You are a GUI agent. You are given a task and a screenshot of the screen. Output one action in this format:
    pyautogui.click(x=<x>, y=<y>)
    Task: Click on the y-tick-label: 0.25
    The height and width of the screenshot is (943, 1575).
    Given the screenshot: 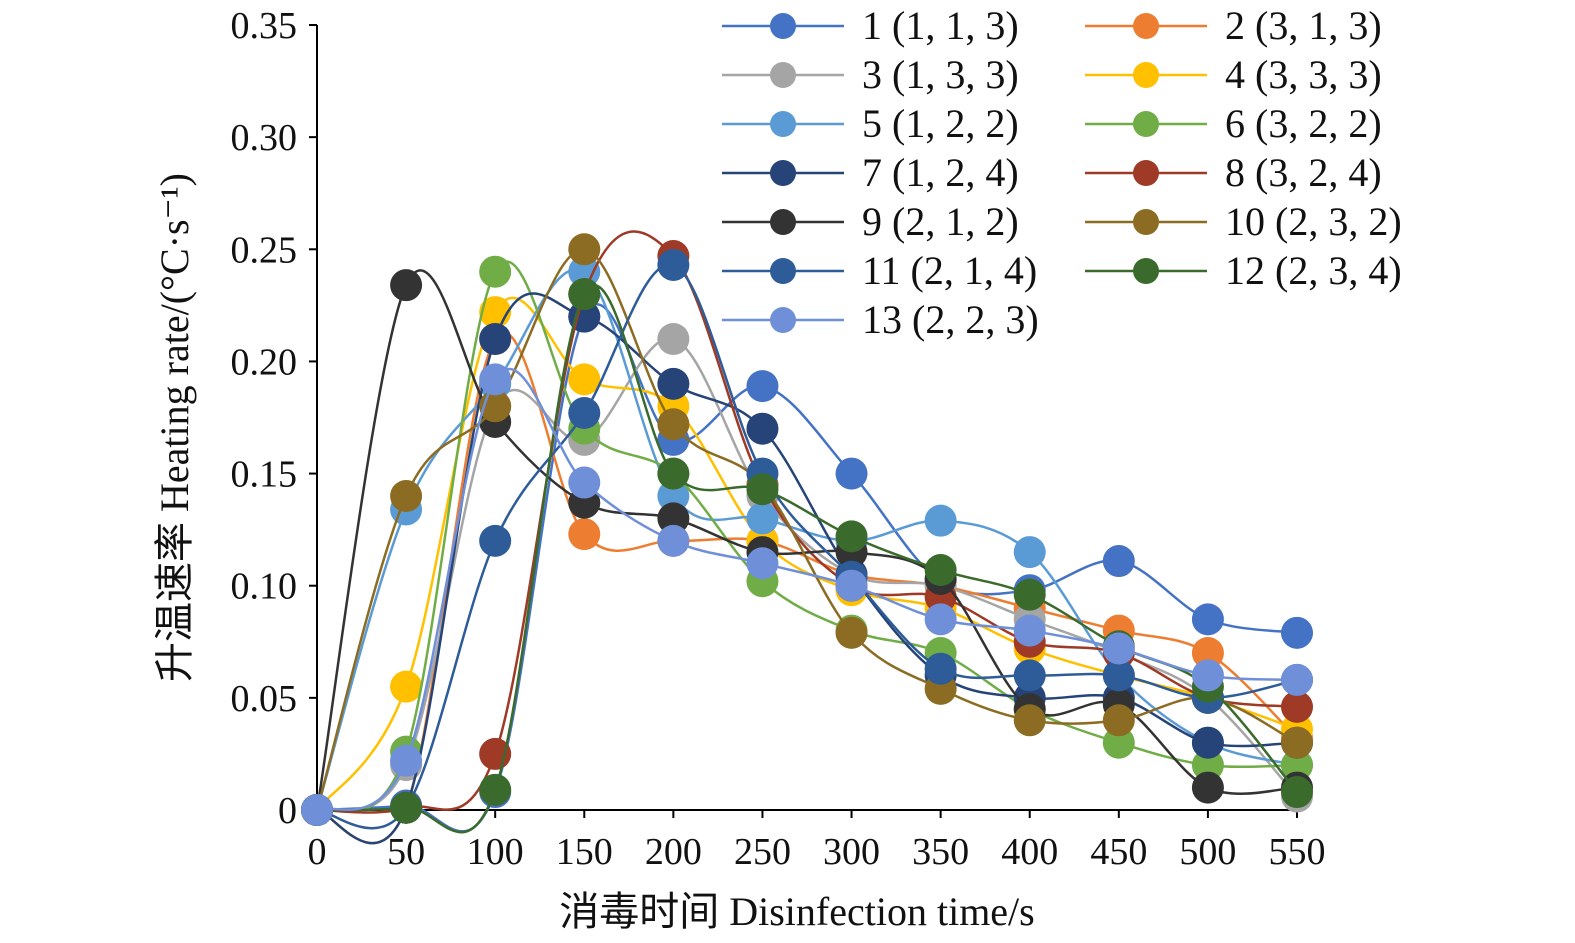 What is the action you would take?
    pyautogui.click(x=264, y=250)
    